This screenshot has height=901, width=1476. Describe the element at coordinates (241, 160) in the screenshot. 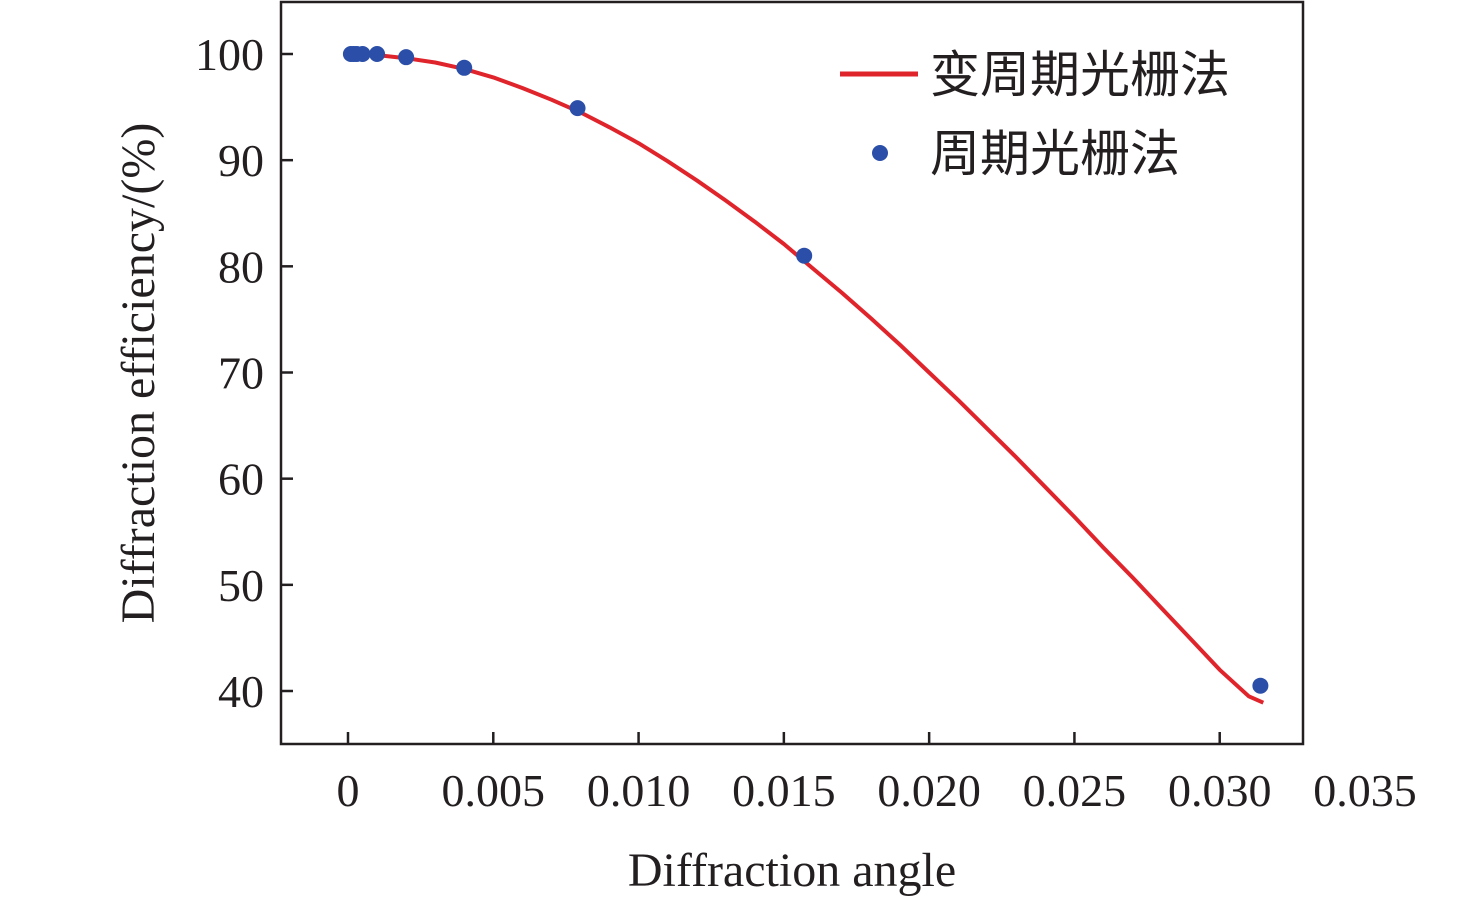

I see `y-tick-label: 90` at that location.